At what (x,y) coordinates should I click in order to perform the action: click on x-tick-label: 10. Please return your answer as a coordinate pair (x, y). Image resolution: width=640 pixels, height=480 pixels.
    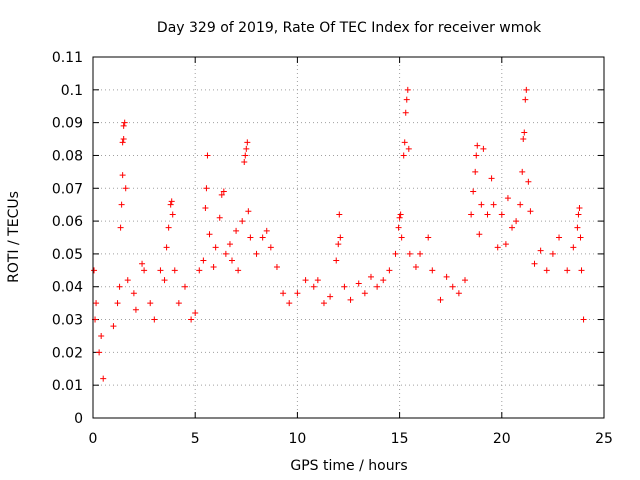
    Looking at the image, I should click on (297, 439).